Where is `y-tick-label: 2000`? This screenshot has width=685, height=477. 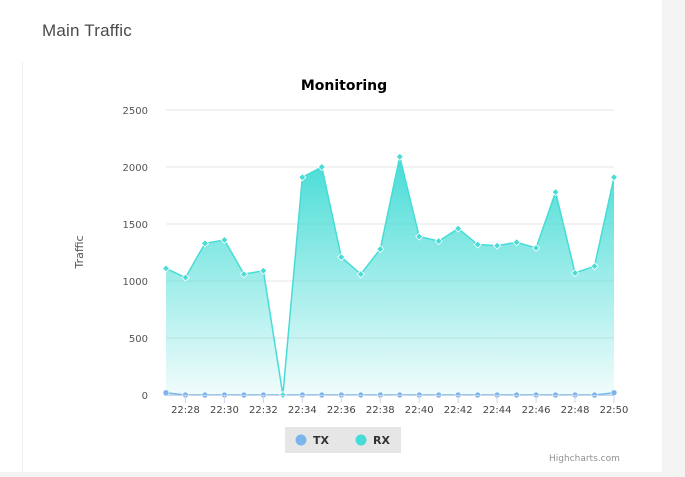
y-tick-label: 2000 is located at coordinates (135, 168).